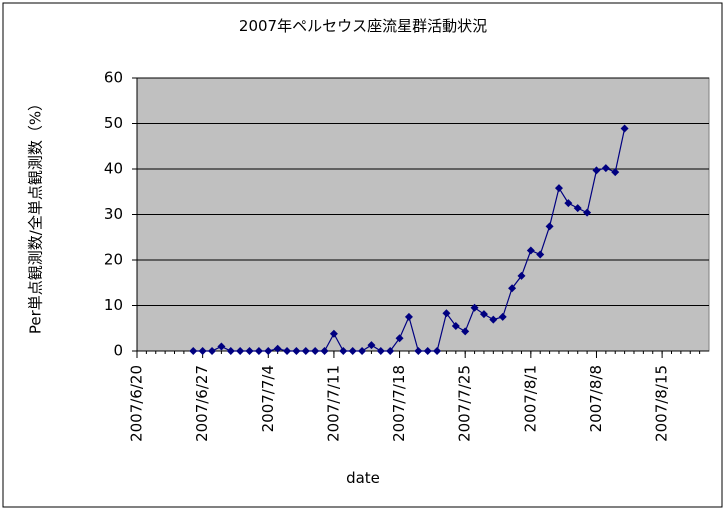 The height and width of the screenshot is (515, 726). What do you see at coordinates (399, 403) in the screenshot?
I see `x-tick-label: 2007/7/18` at bounding box center [399, 403].